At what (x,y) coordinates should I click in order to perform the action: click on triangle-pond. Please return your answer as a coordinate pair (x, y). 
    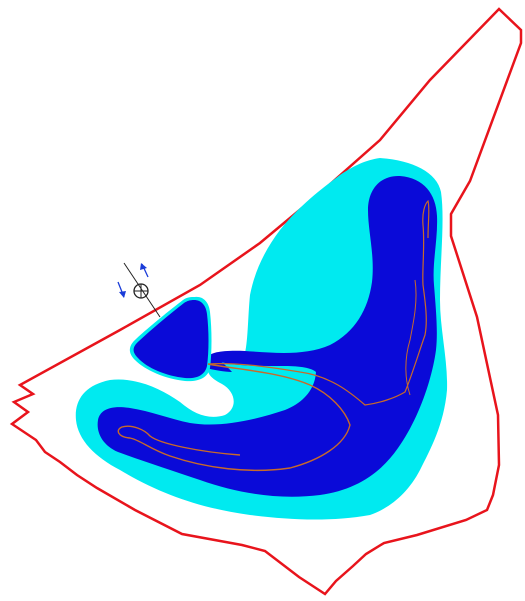
    Looking at the image, I should click on (171, 339).